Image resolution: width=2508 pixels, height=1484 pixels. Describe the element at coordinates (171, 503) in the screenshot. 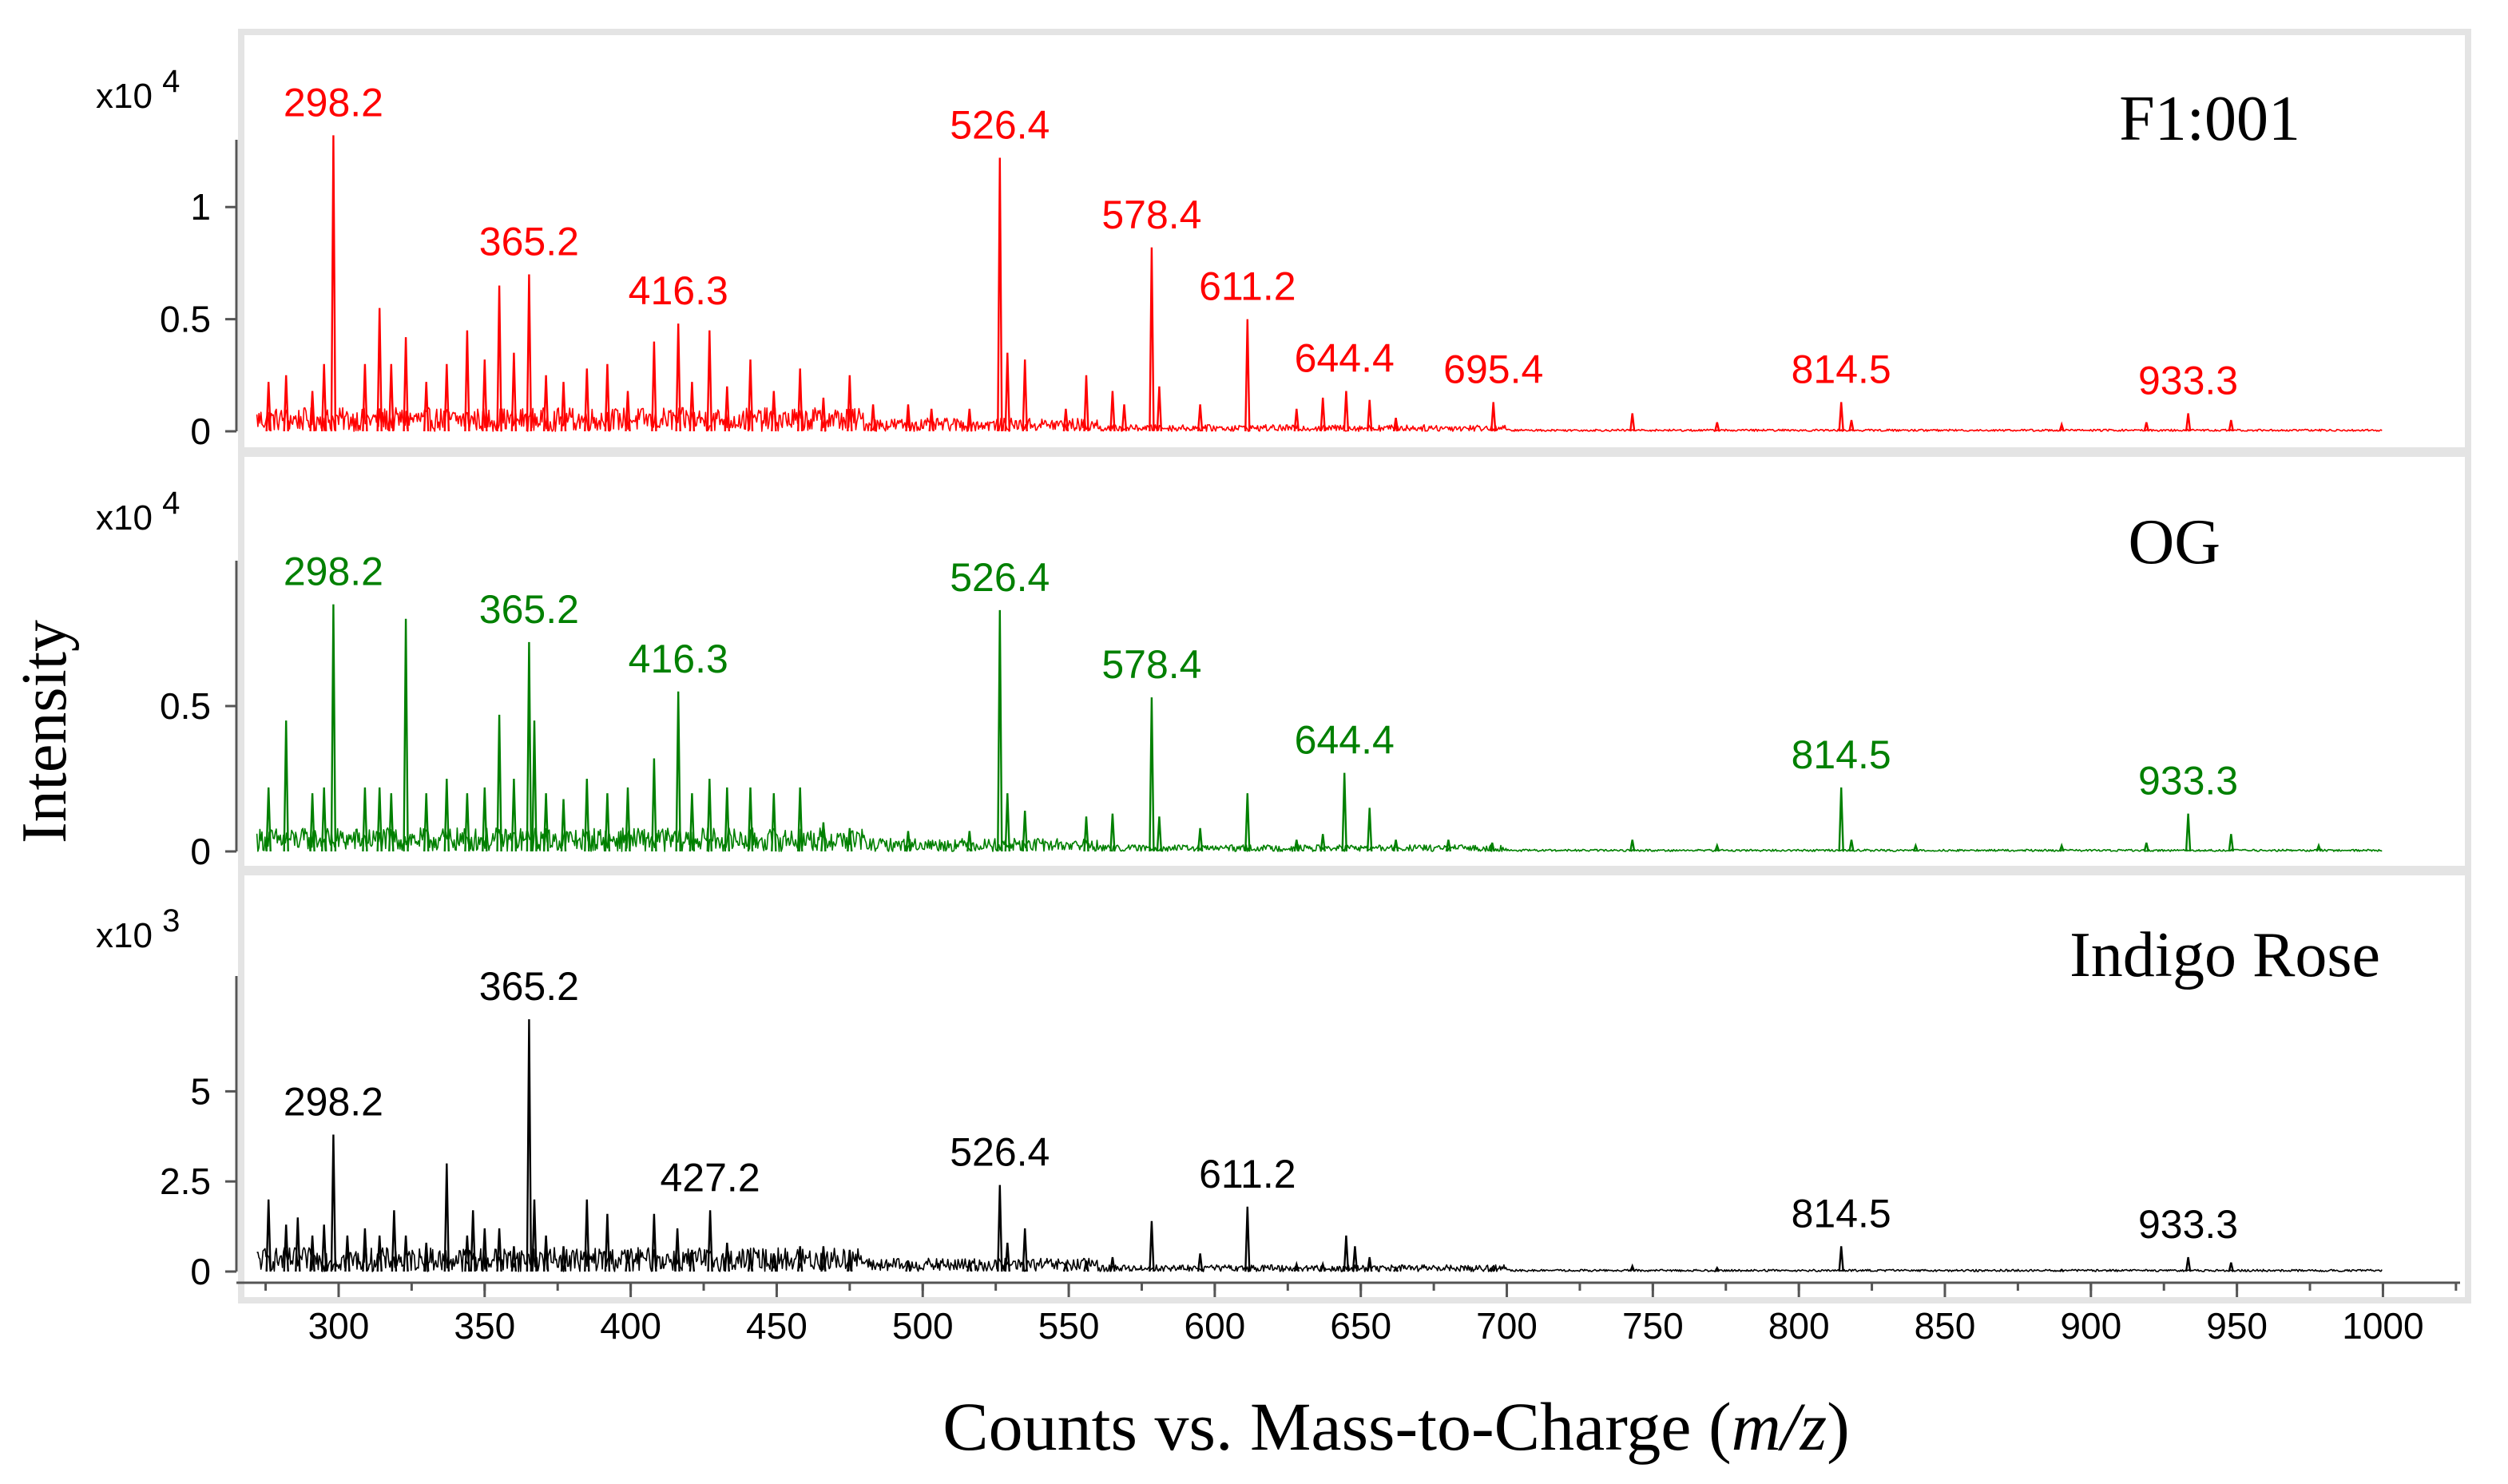

I see `y-multiplier-exp: 4` at that location.